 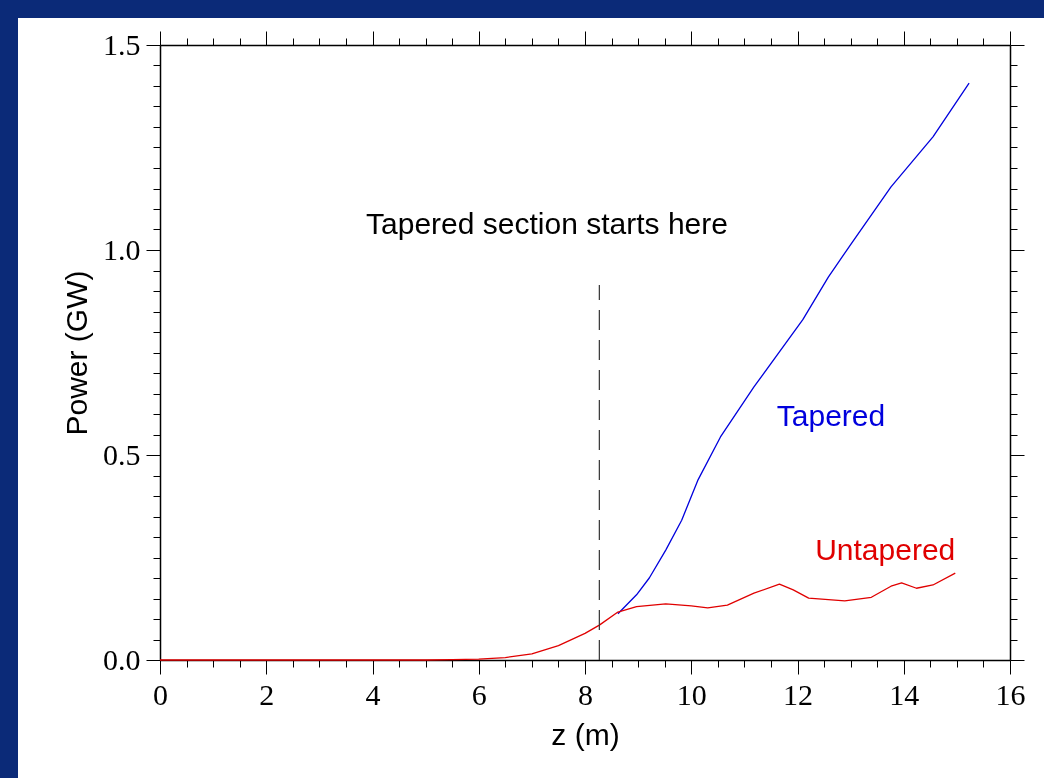 What do you see at coordinates (122, 44) in the screenshot?
I see `y-tick-label: 1.5` at bounding box center [122, 44].